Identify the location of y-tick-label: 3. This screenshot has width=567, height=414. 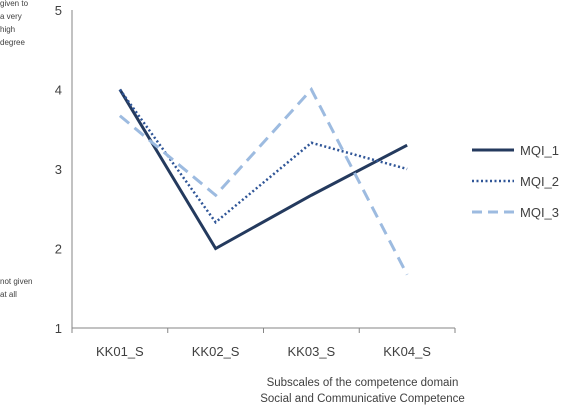
(58, 169).